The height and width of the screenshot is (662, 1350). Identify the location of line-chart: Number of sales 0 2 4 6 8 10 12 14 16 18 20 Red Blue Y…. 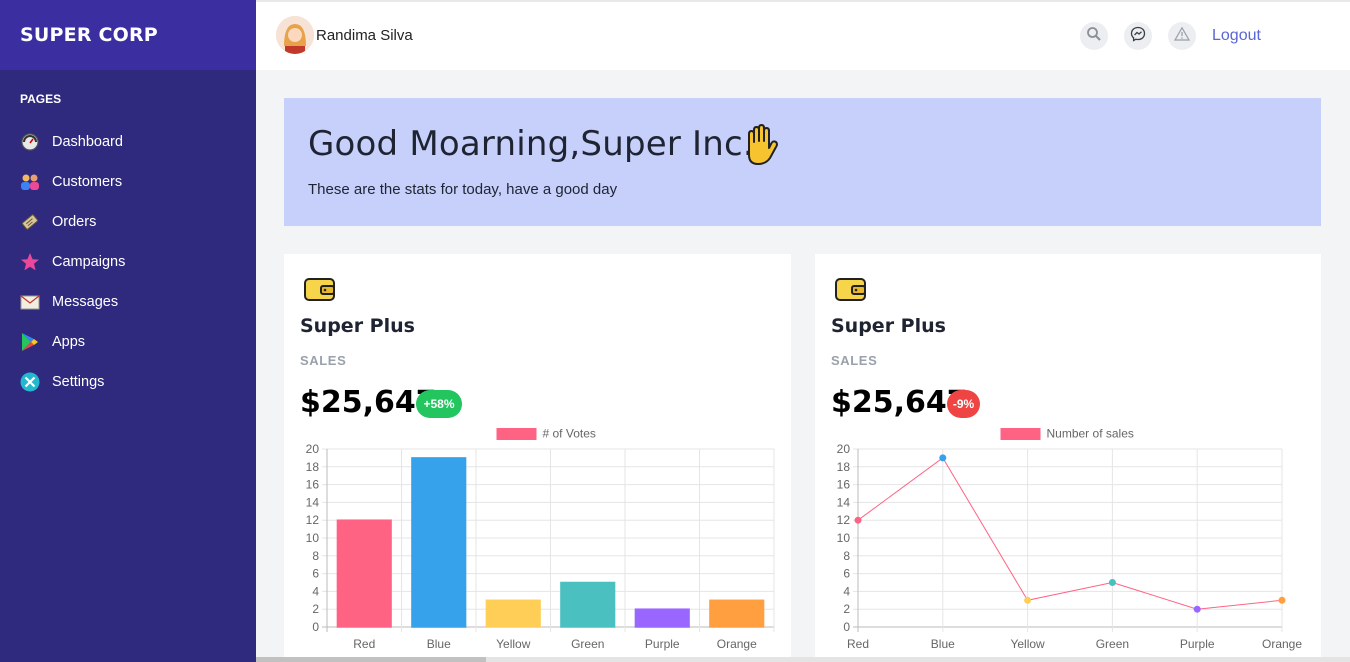
(1070, 539).